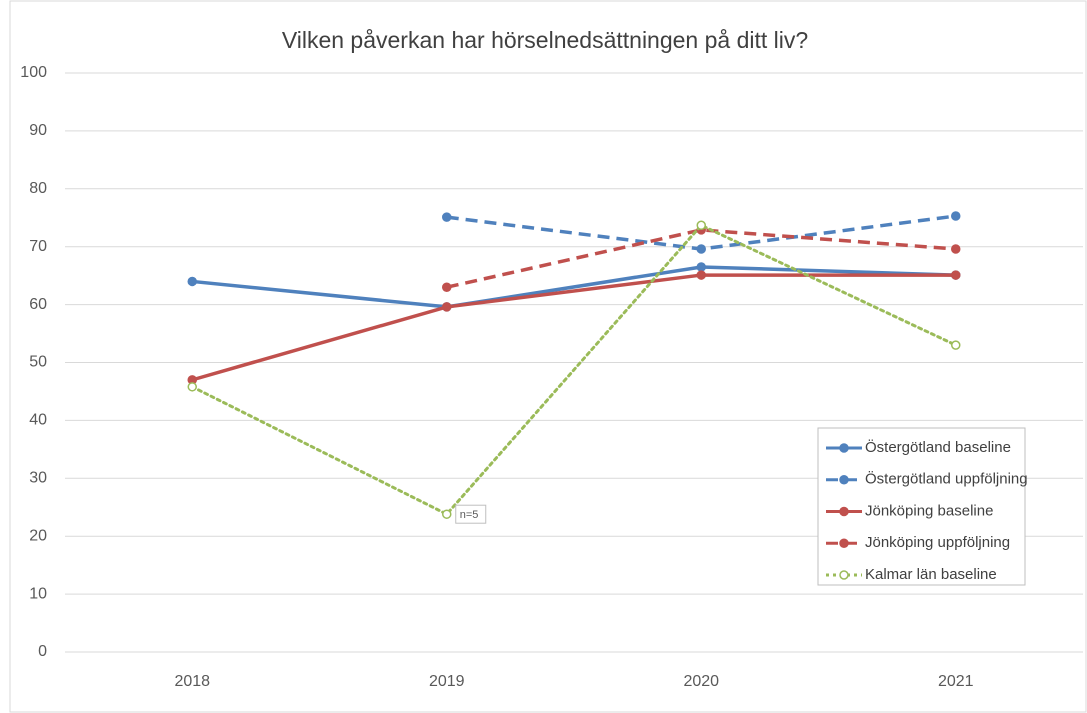 The height and width of the screenshot is (713, 1087). What do you see at coordinates (929, 510) in the screenshot?
I see `legend-label: Jönköping baseline` at bounding box center [929, 510].